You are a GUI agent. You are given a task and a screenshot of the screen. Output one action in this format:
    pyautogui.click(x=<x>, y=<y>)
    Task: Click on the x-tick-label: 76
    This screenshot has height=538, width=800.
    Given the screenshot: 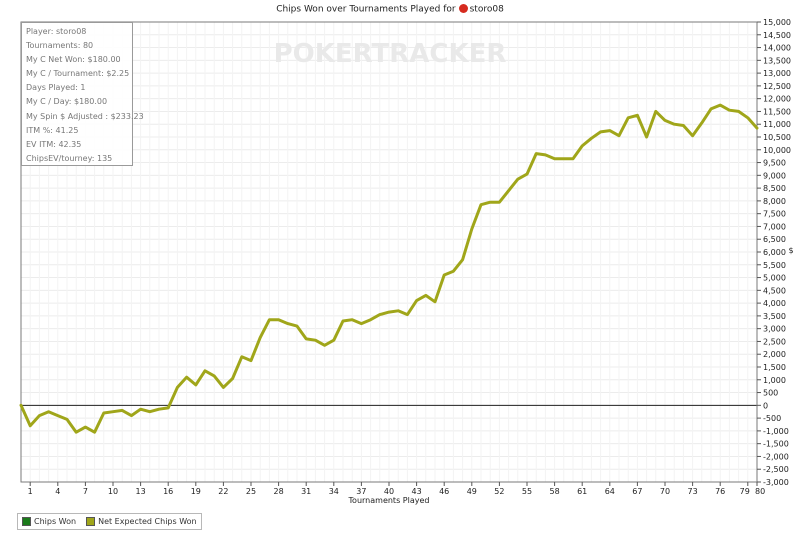 What is the action you would take?
    pyautogui.click(x=720, y=491)
    